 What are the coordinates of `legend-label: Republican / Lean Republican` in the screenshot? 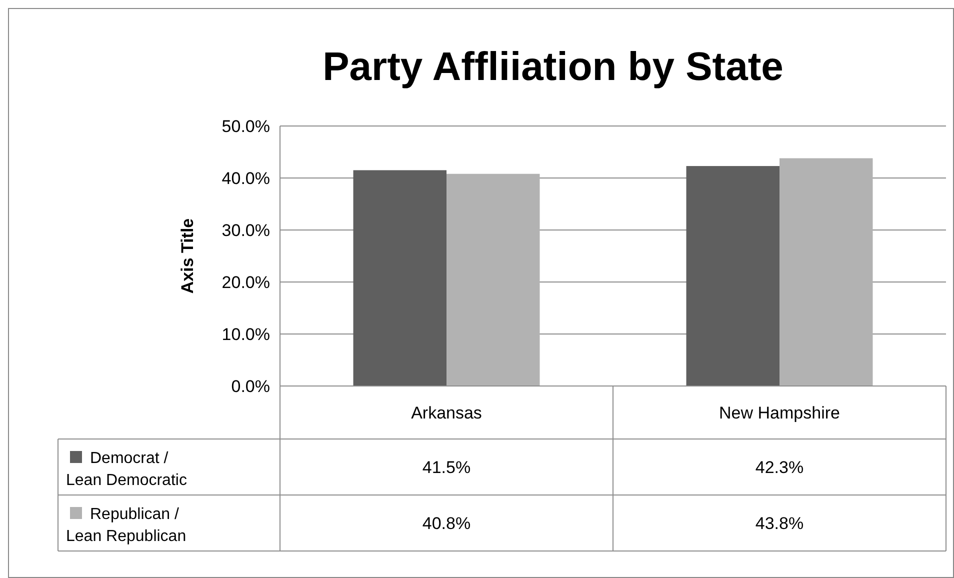 It's located at (126, 525).